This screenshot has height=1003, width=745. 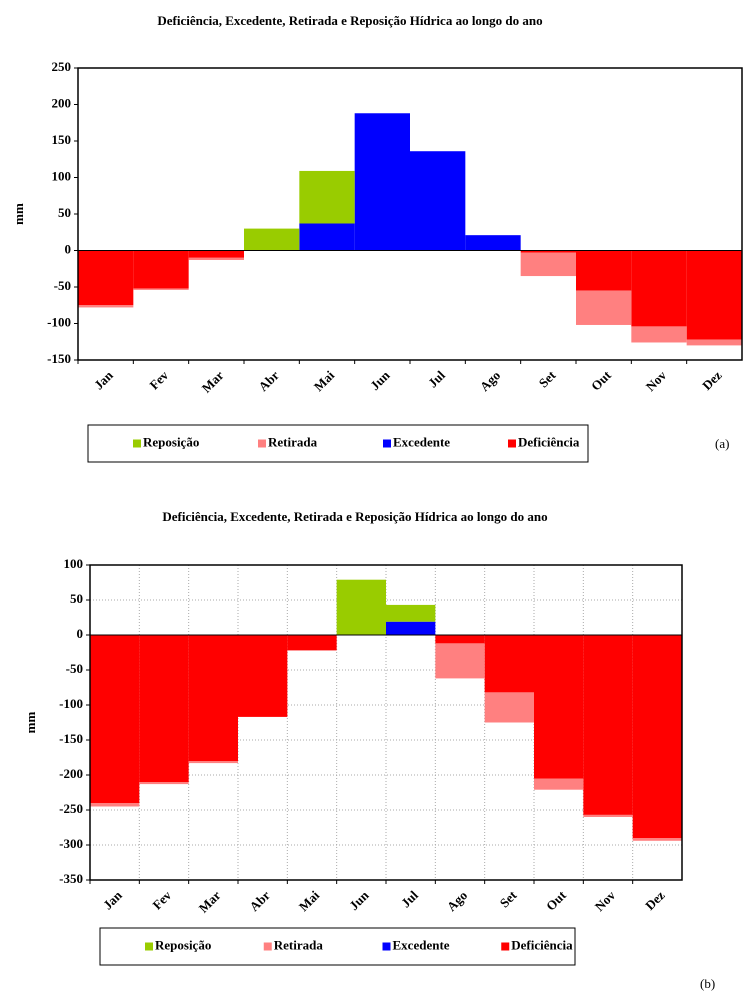 I want to click on x-tick-label: Set, so click(x=547, y=378).